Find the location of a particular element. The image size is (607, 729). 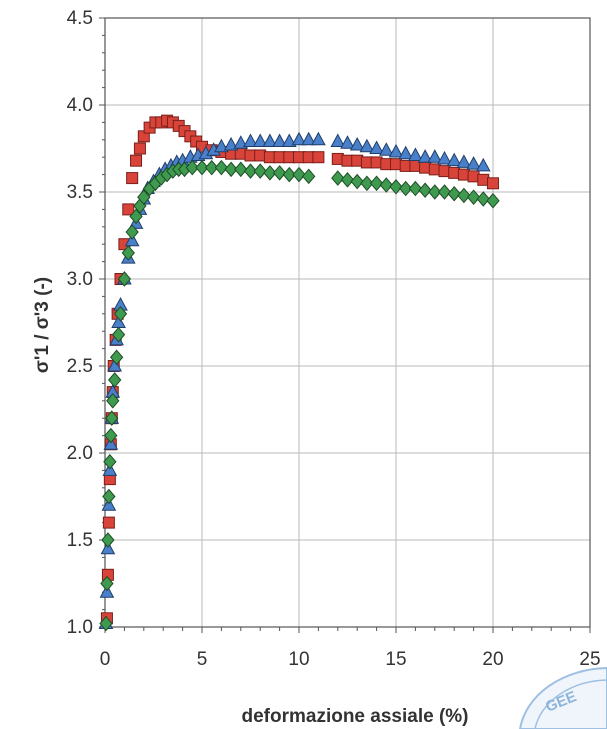

x-axis-ticks: 0 5 10 15 20 25 is located at coordinates (350, 659).